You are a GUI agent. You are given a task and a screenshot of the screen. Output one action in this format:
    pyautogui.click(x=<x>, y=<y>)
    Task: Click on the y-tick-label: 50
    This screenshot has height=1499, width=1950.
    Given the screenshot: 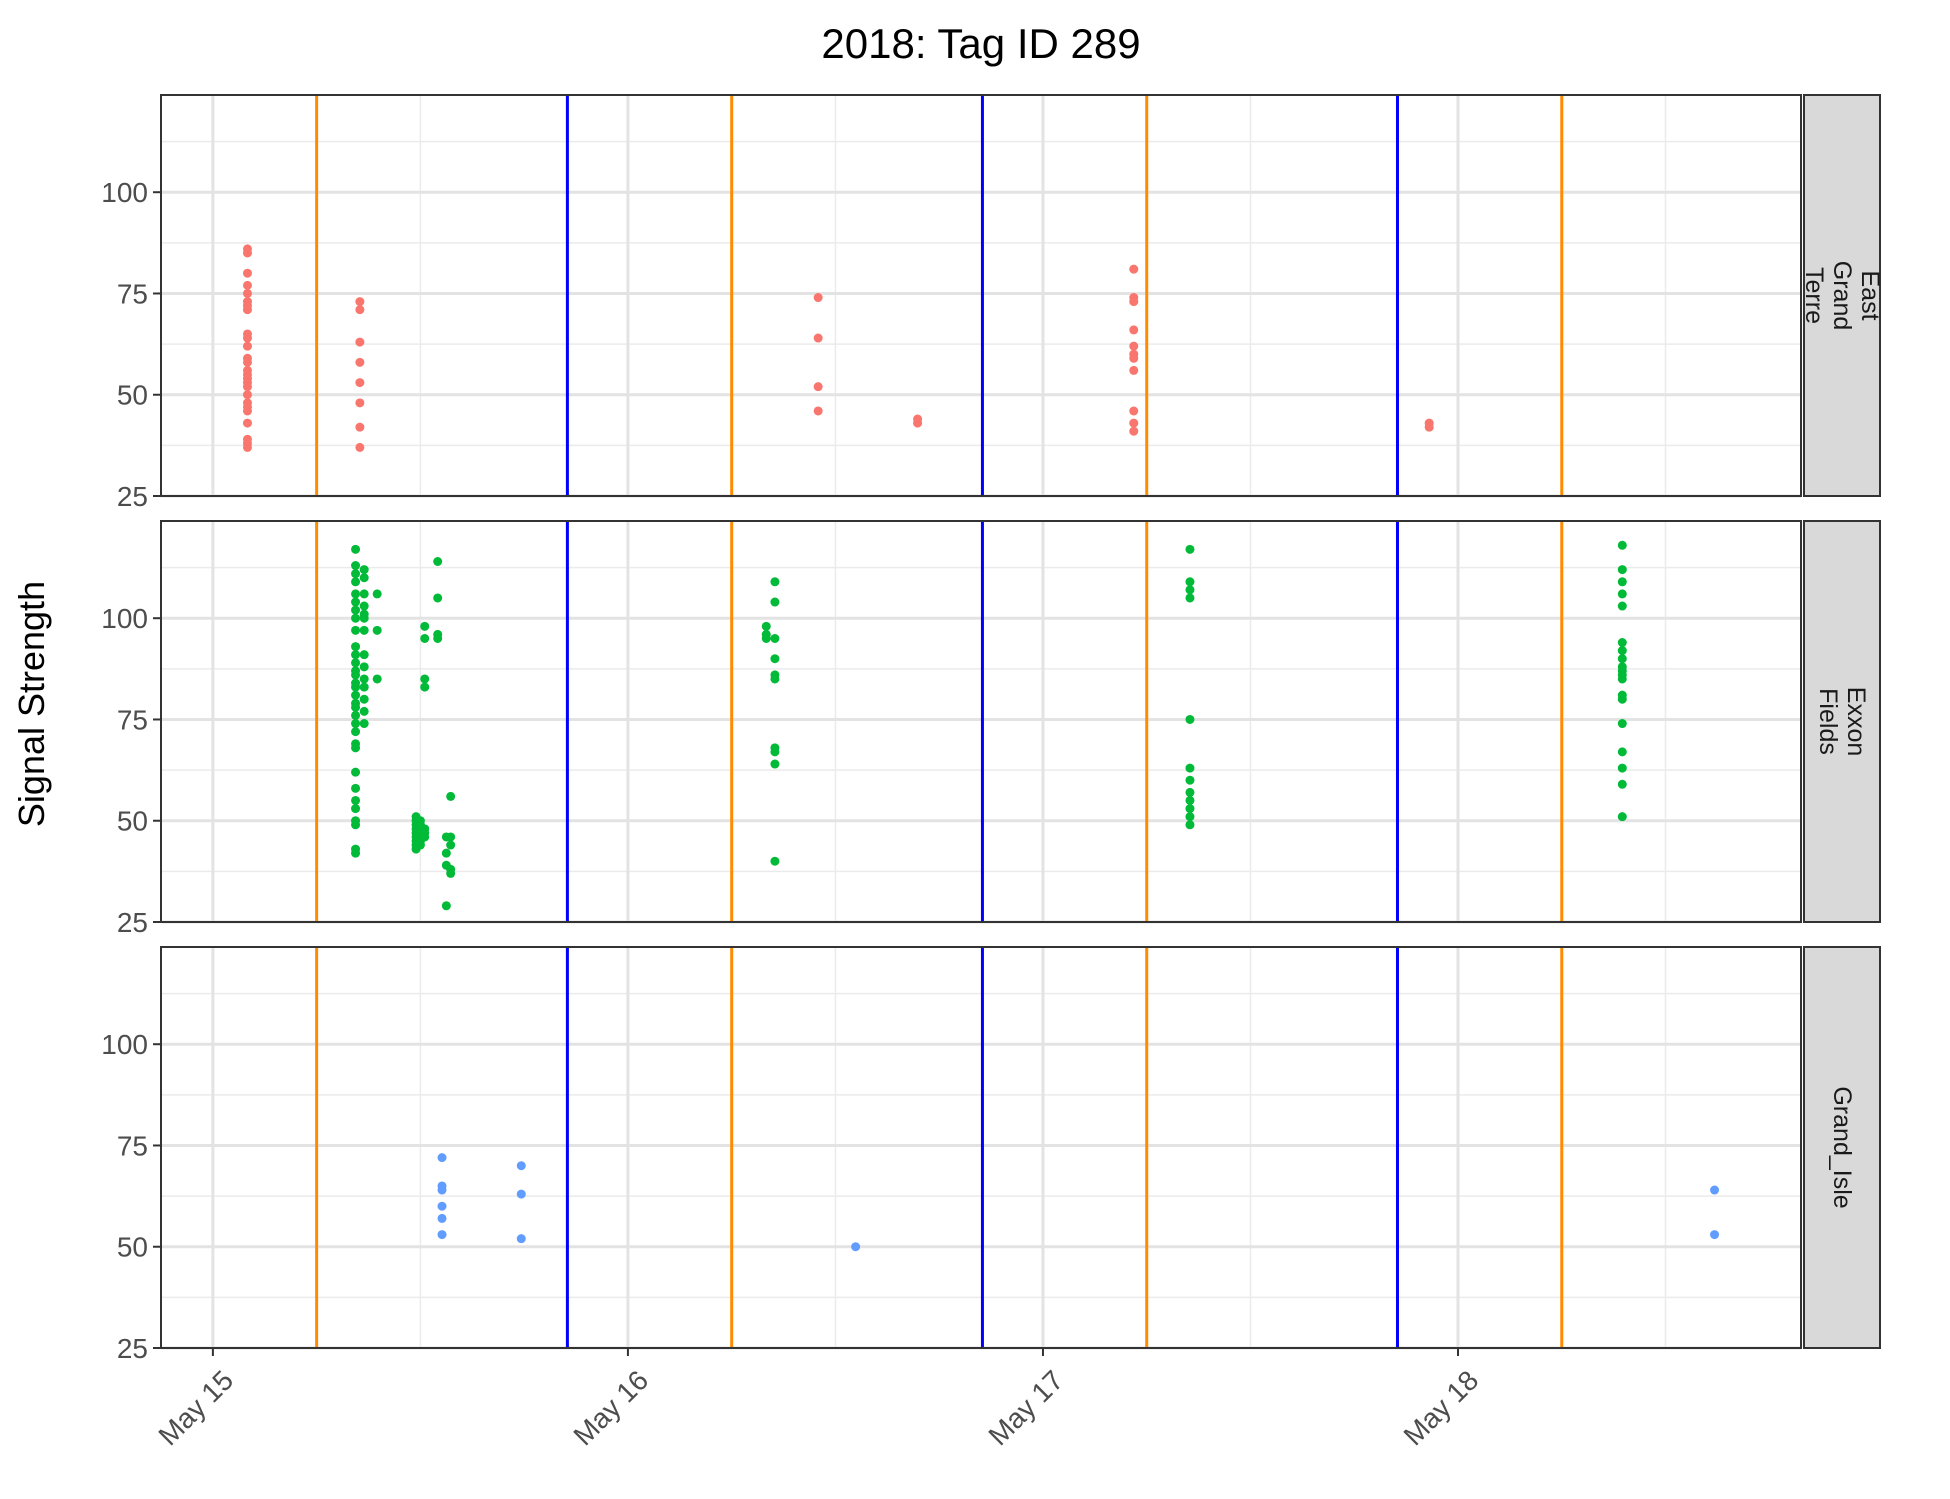 What is the action you would take?
    pyautogui.click(x=132, y=395)
    